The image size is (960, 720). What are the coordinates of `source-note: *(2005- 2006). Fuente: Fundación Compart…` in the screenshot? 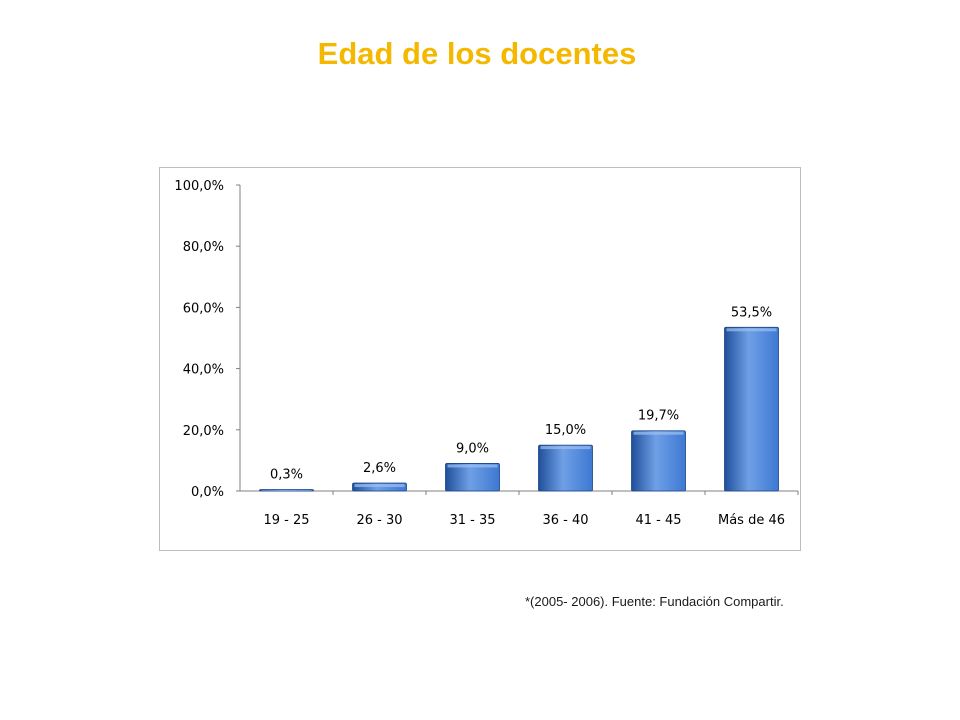 It's located at (654, 601).